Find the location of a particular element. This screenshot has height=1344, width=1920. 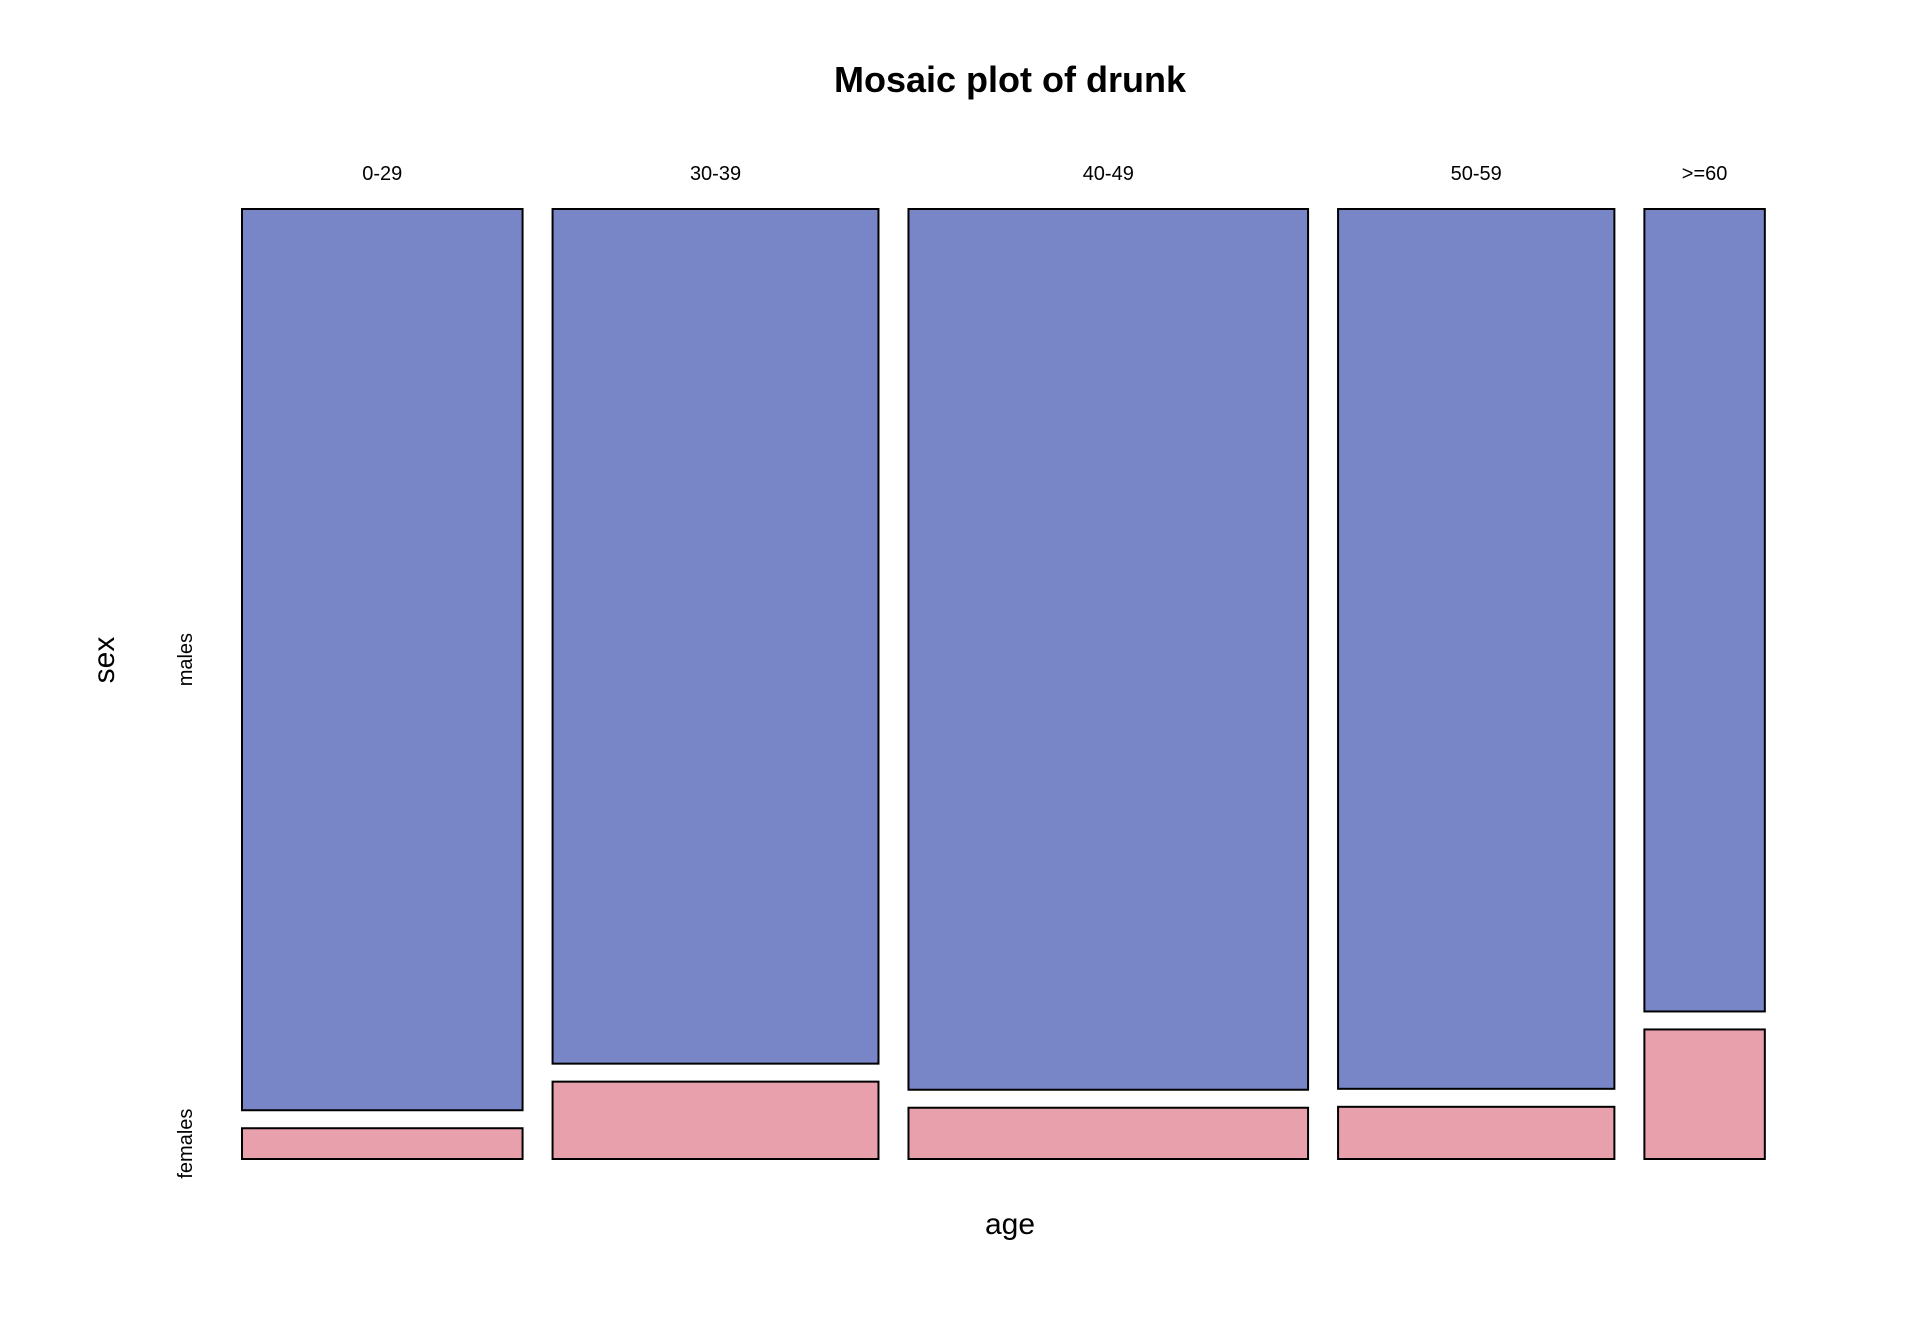

x-tick-label: 50-59 is located at coordinates (1476, 174).